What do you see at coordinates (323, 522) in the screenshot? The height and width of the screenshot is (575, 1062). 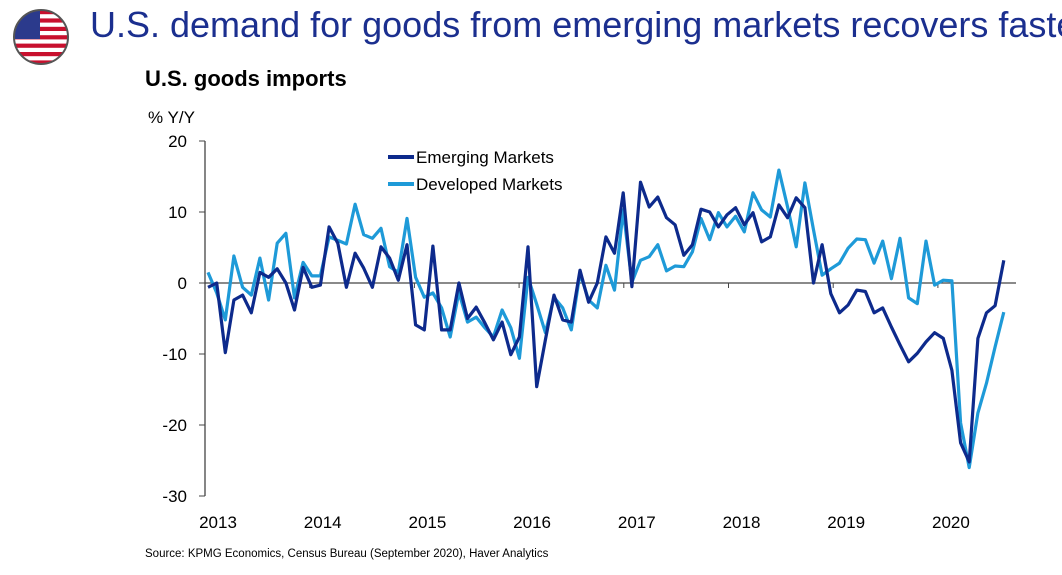 I see `x-tick-label: 2014` at bounding box center [323, 522].